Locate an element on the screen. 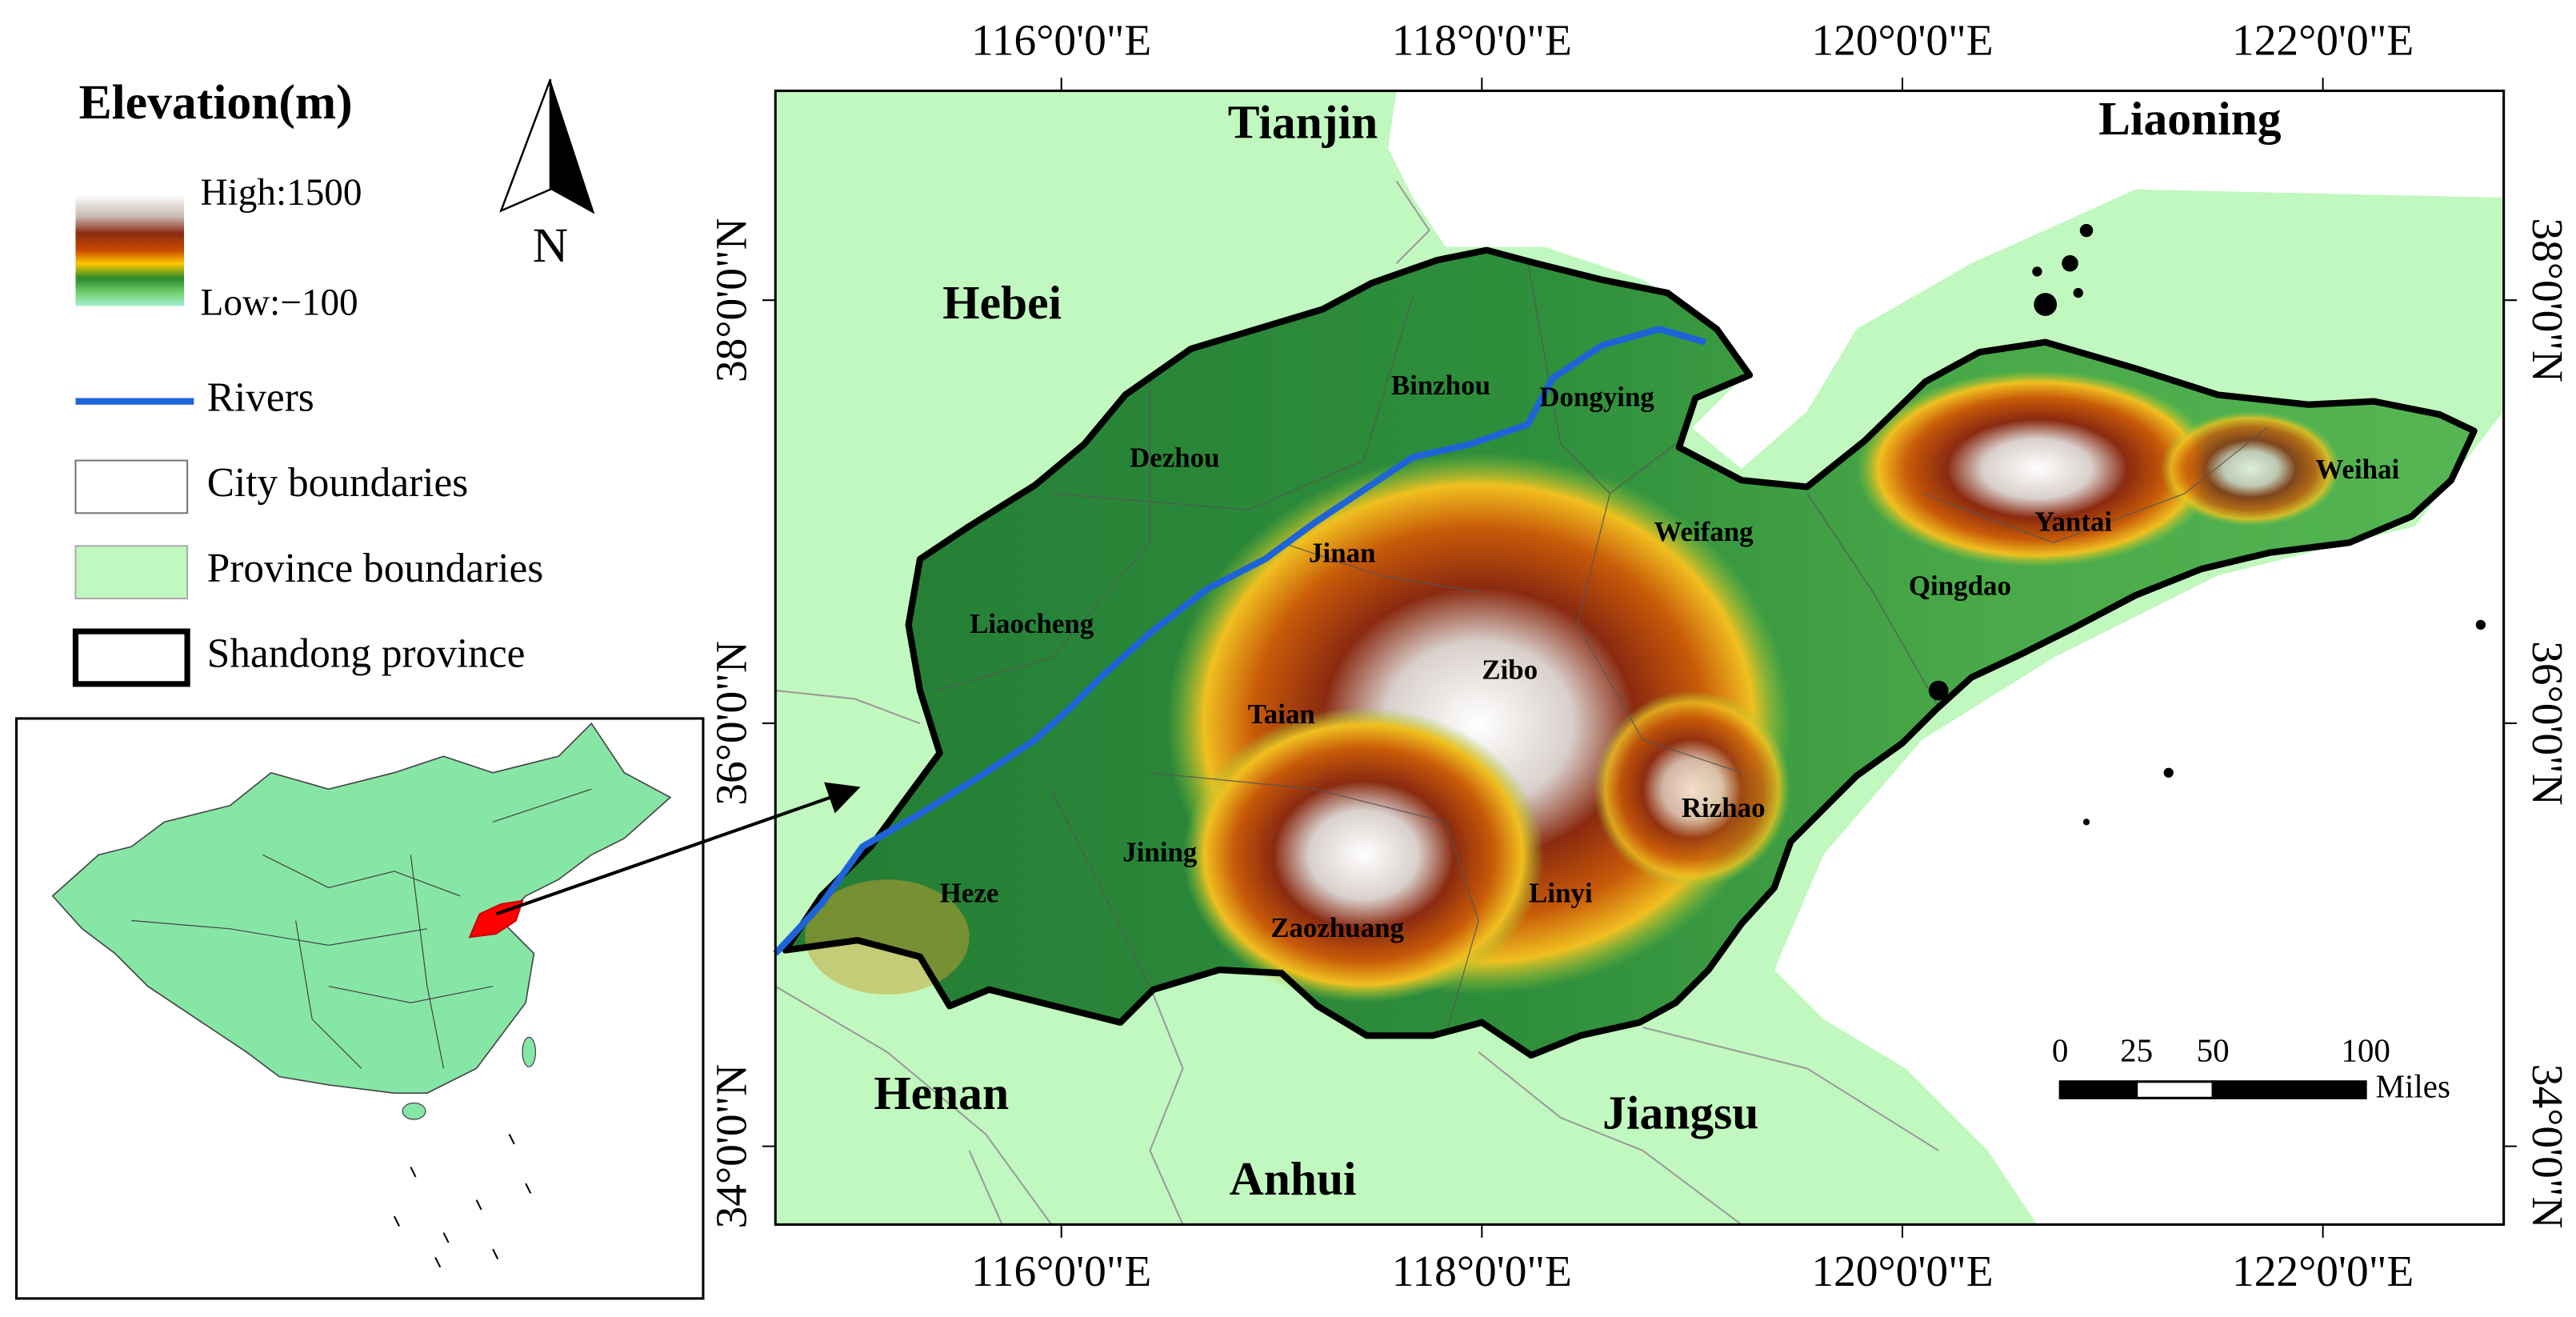 This screenshot has width=2576, height=1317. legend-title: Elevation(m) is located at coordinates (216, 102).